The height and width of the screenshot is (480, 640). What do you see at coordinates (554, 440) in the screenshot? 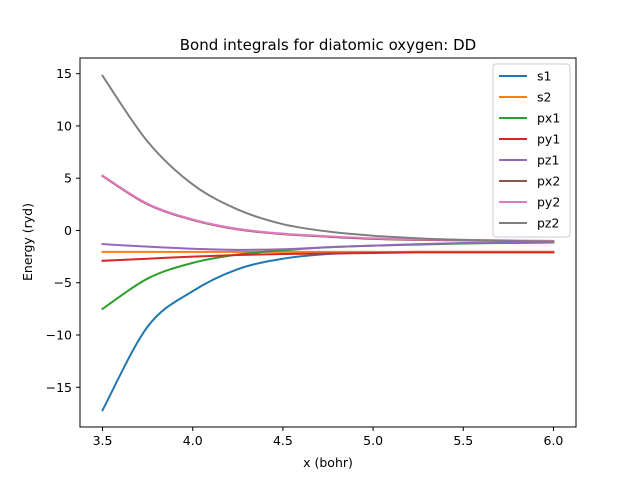
I see `x-tick-label: 6.0` at bounding box center [554, 440].